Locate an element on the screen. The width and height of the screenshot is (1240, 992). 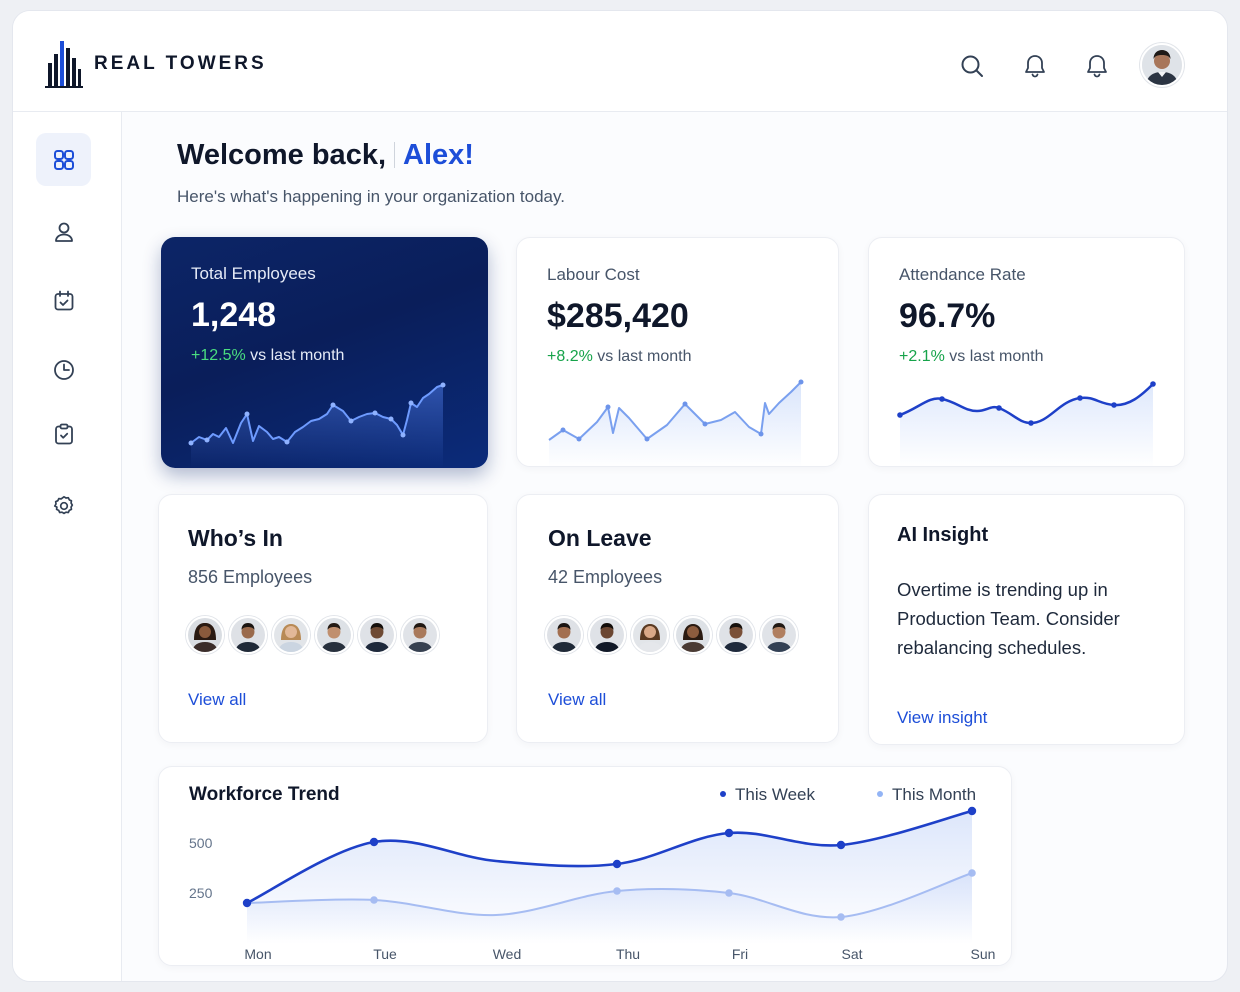
whos-in-card: Who’s In 856 Employees View all is located at coordinates (323, 618).